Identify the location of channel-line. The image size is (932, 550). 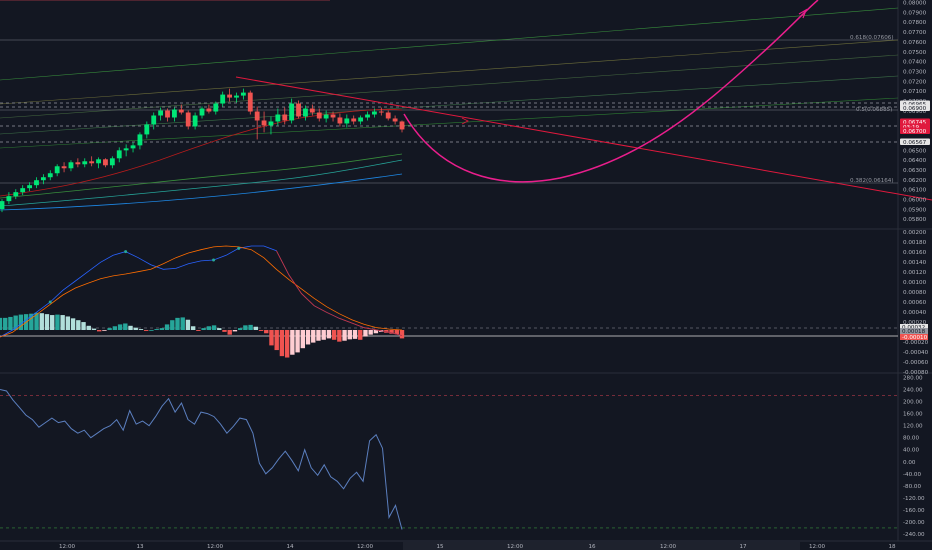
(449, 105).